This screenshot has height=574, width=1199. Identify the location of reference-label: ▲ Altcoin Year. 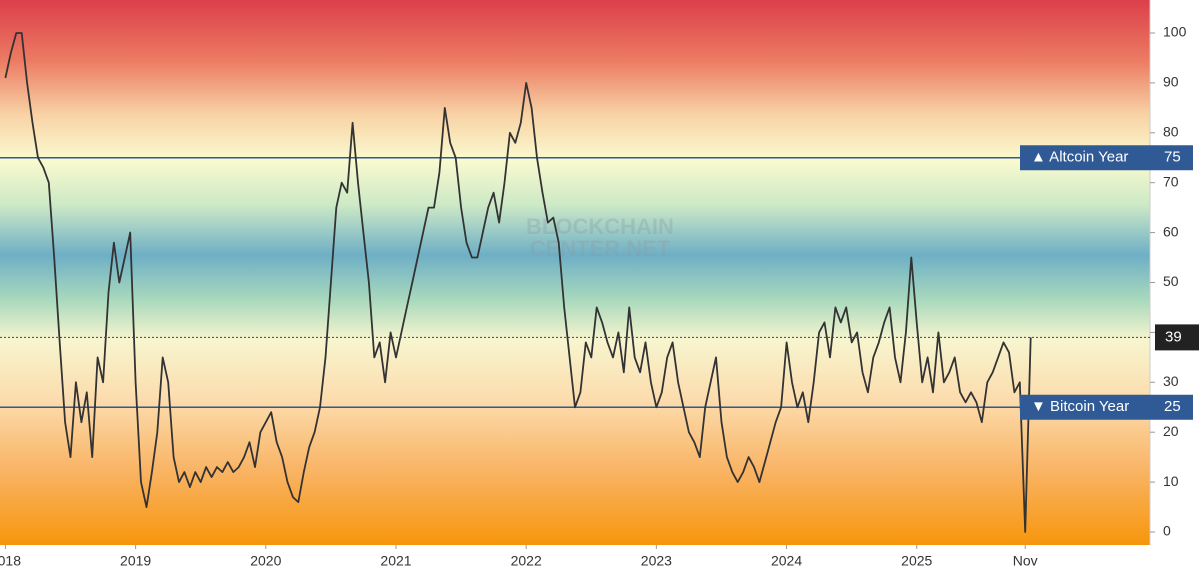
(1079, 157).